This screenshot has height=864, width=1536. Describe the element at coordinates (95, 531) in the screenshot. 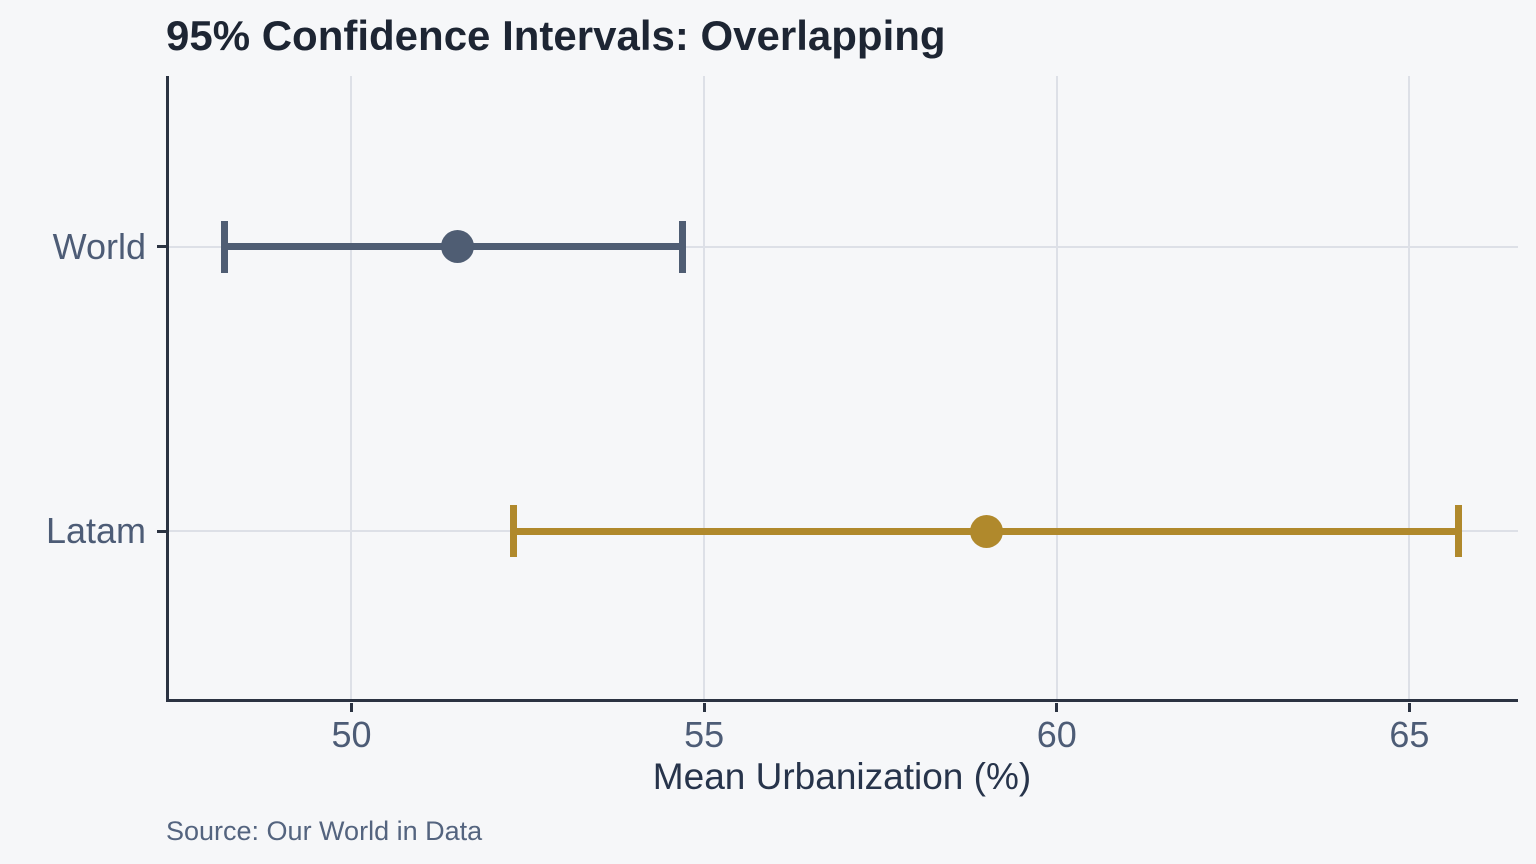

I see `y-category-label: Latam` at that location.